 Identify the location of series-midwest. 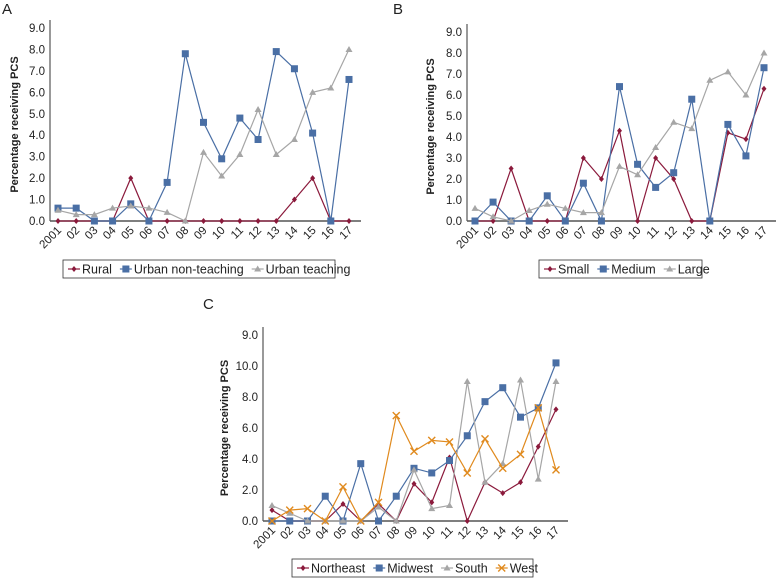
(414, 442).